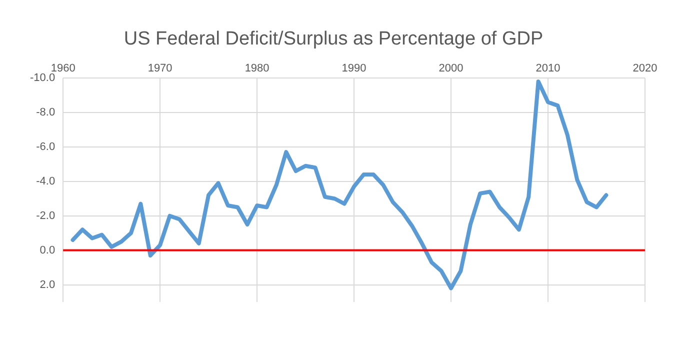 The height and width of the screenshot is (338, 700). Describe the element at coordinates (46, 112) in the screenshot. I see `y-tick-label: -8.0` at that location.